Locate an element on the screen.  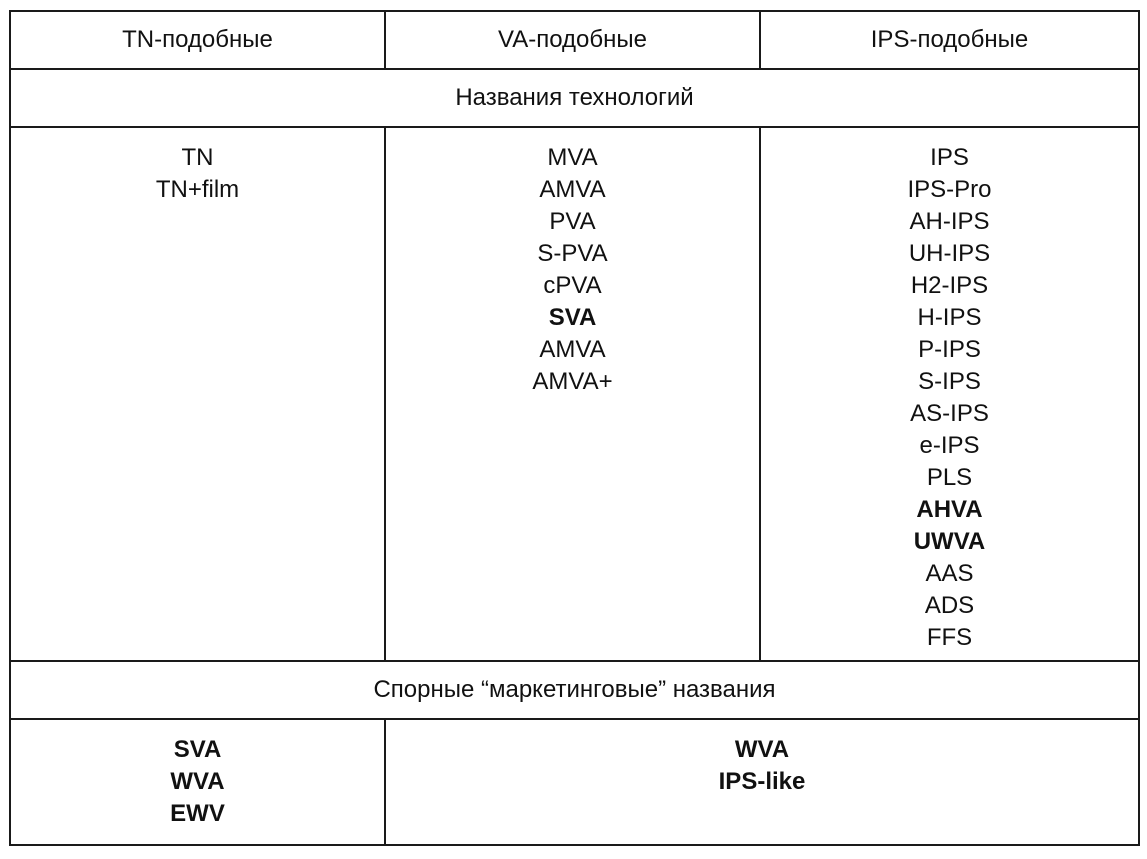
marketing-tn-like: SVA WVA EWV is located at coordinates (197, 782).